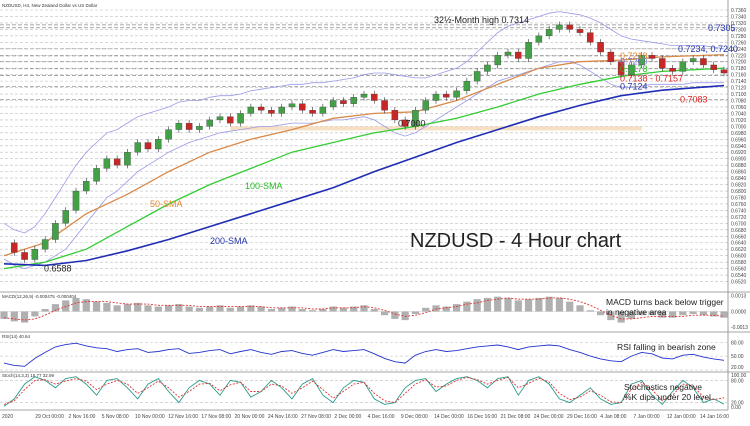 This screenshot has width=750, height=426. I want to click on annotation-label: 0.7234, 0.7240, so click(708, 49).